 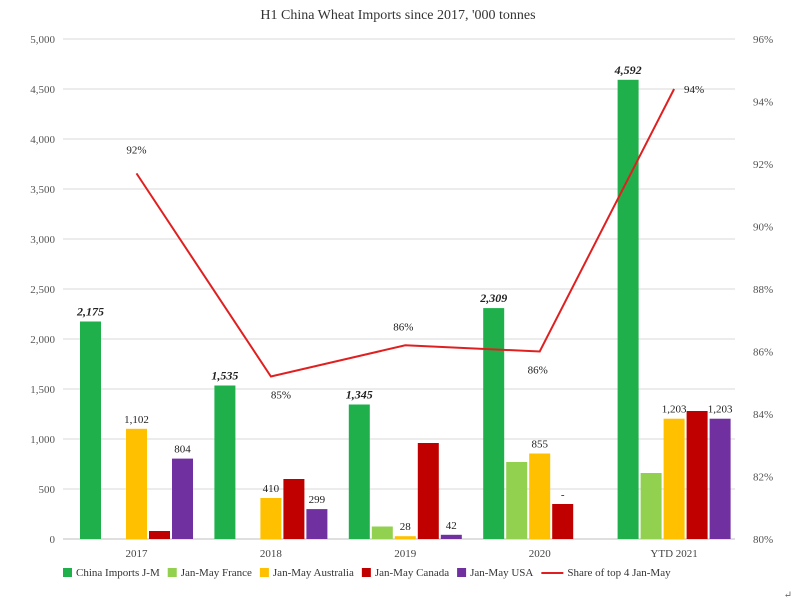 I want to click on y-tick-label: 2,500, so click(x=42, y=290).